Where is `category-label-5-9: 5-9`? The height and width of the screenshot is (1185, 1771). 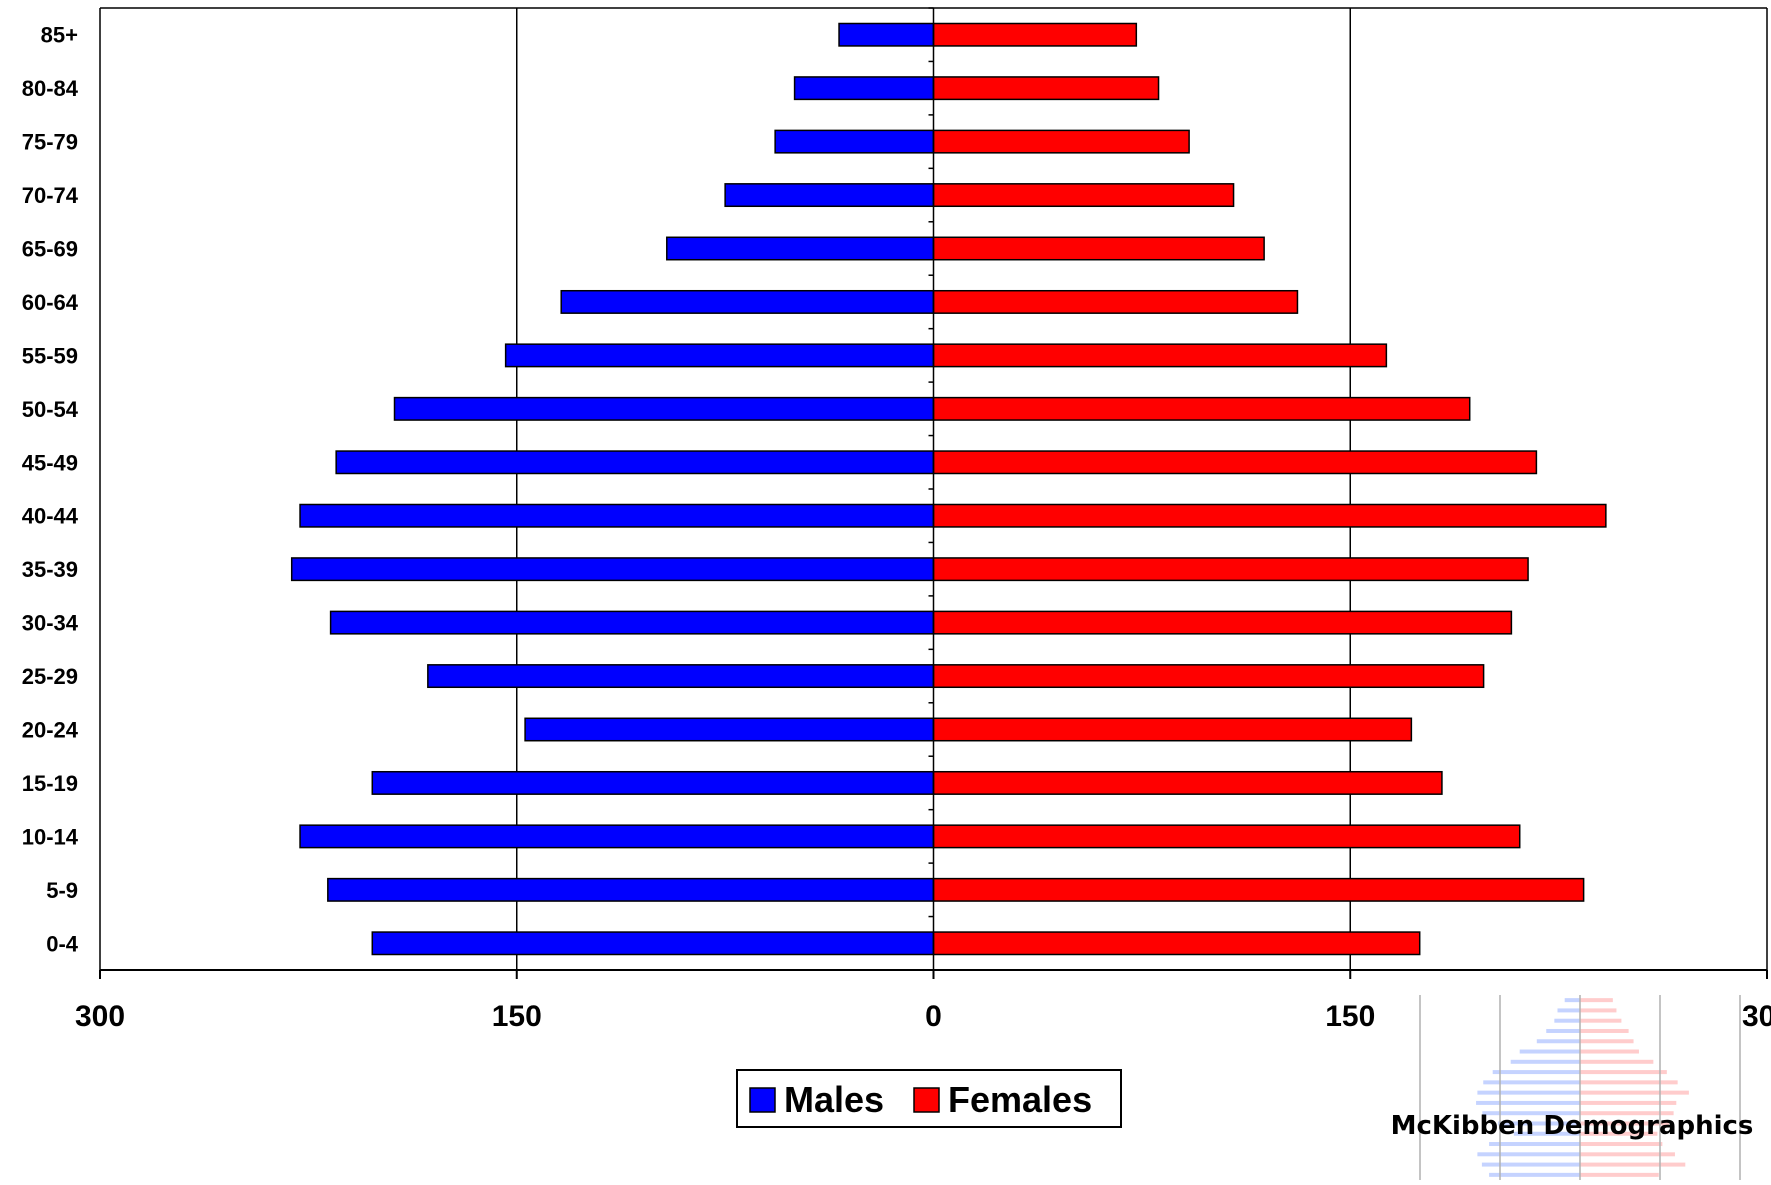
category-label-5-9: 5-9 is located at coordinates (62, 890).